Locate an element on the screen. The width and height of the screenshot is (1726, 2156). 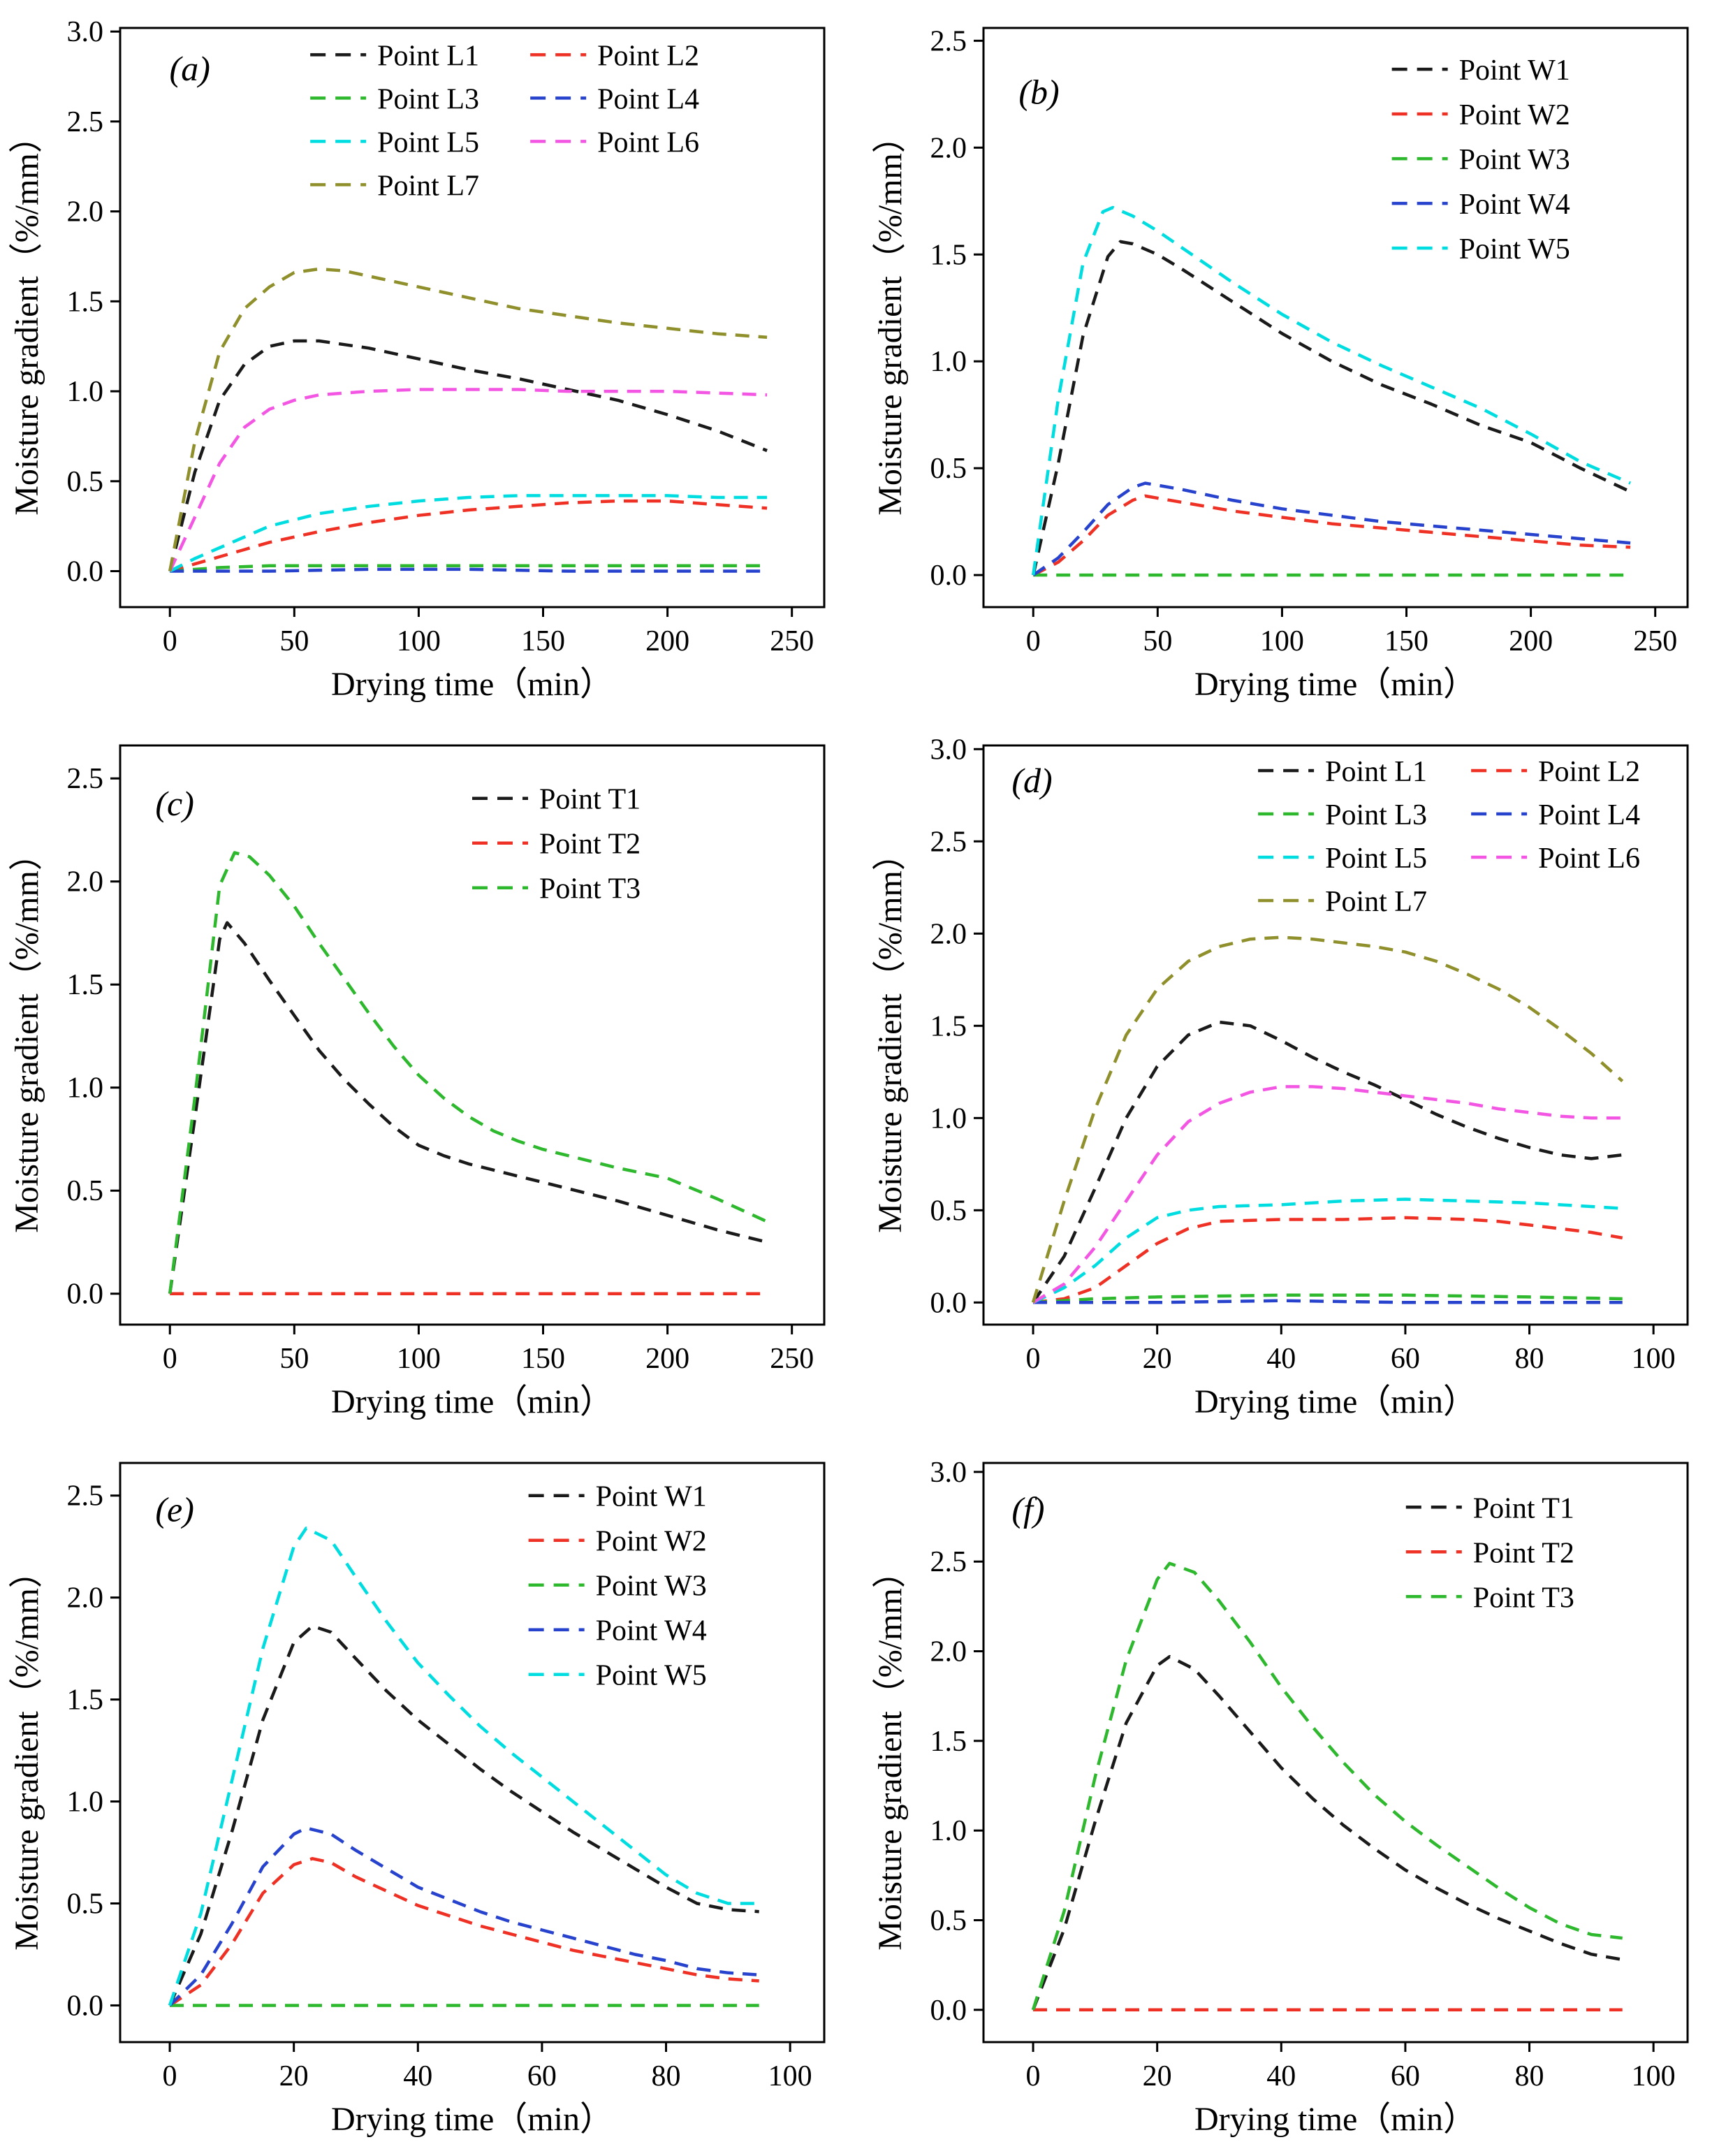
legend-label: Point T2 is located at coordinates (590, 845).